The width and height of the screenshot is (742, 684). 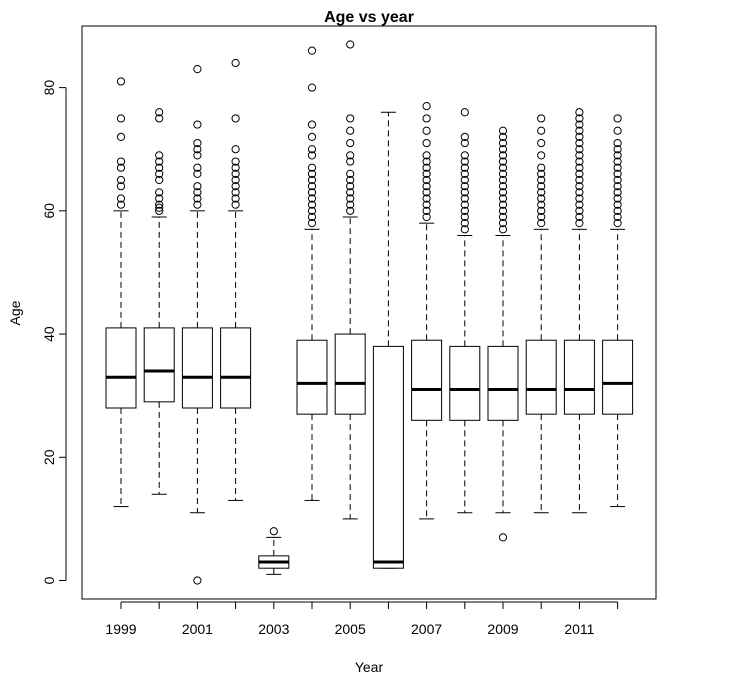 What do you see at coordinates (579, 311) in the screenshot?
I see `box-2011` at bounding box center [579, 311].